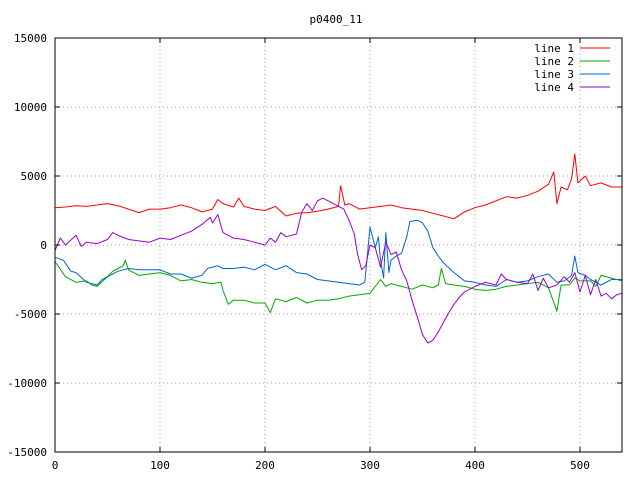  I want to click on y-tick-label: -5000, so click(30, 314).